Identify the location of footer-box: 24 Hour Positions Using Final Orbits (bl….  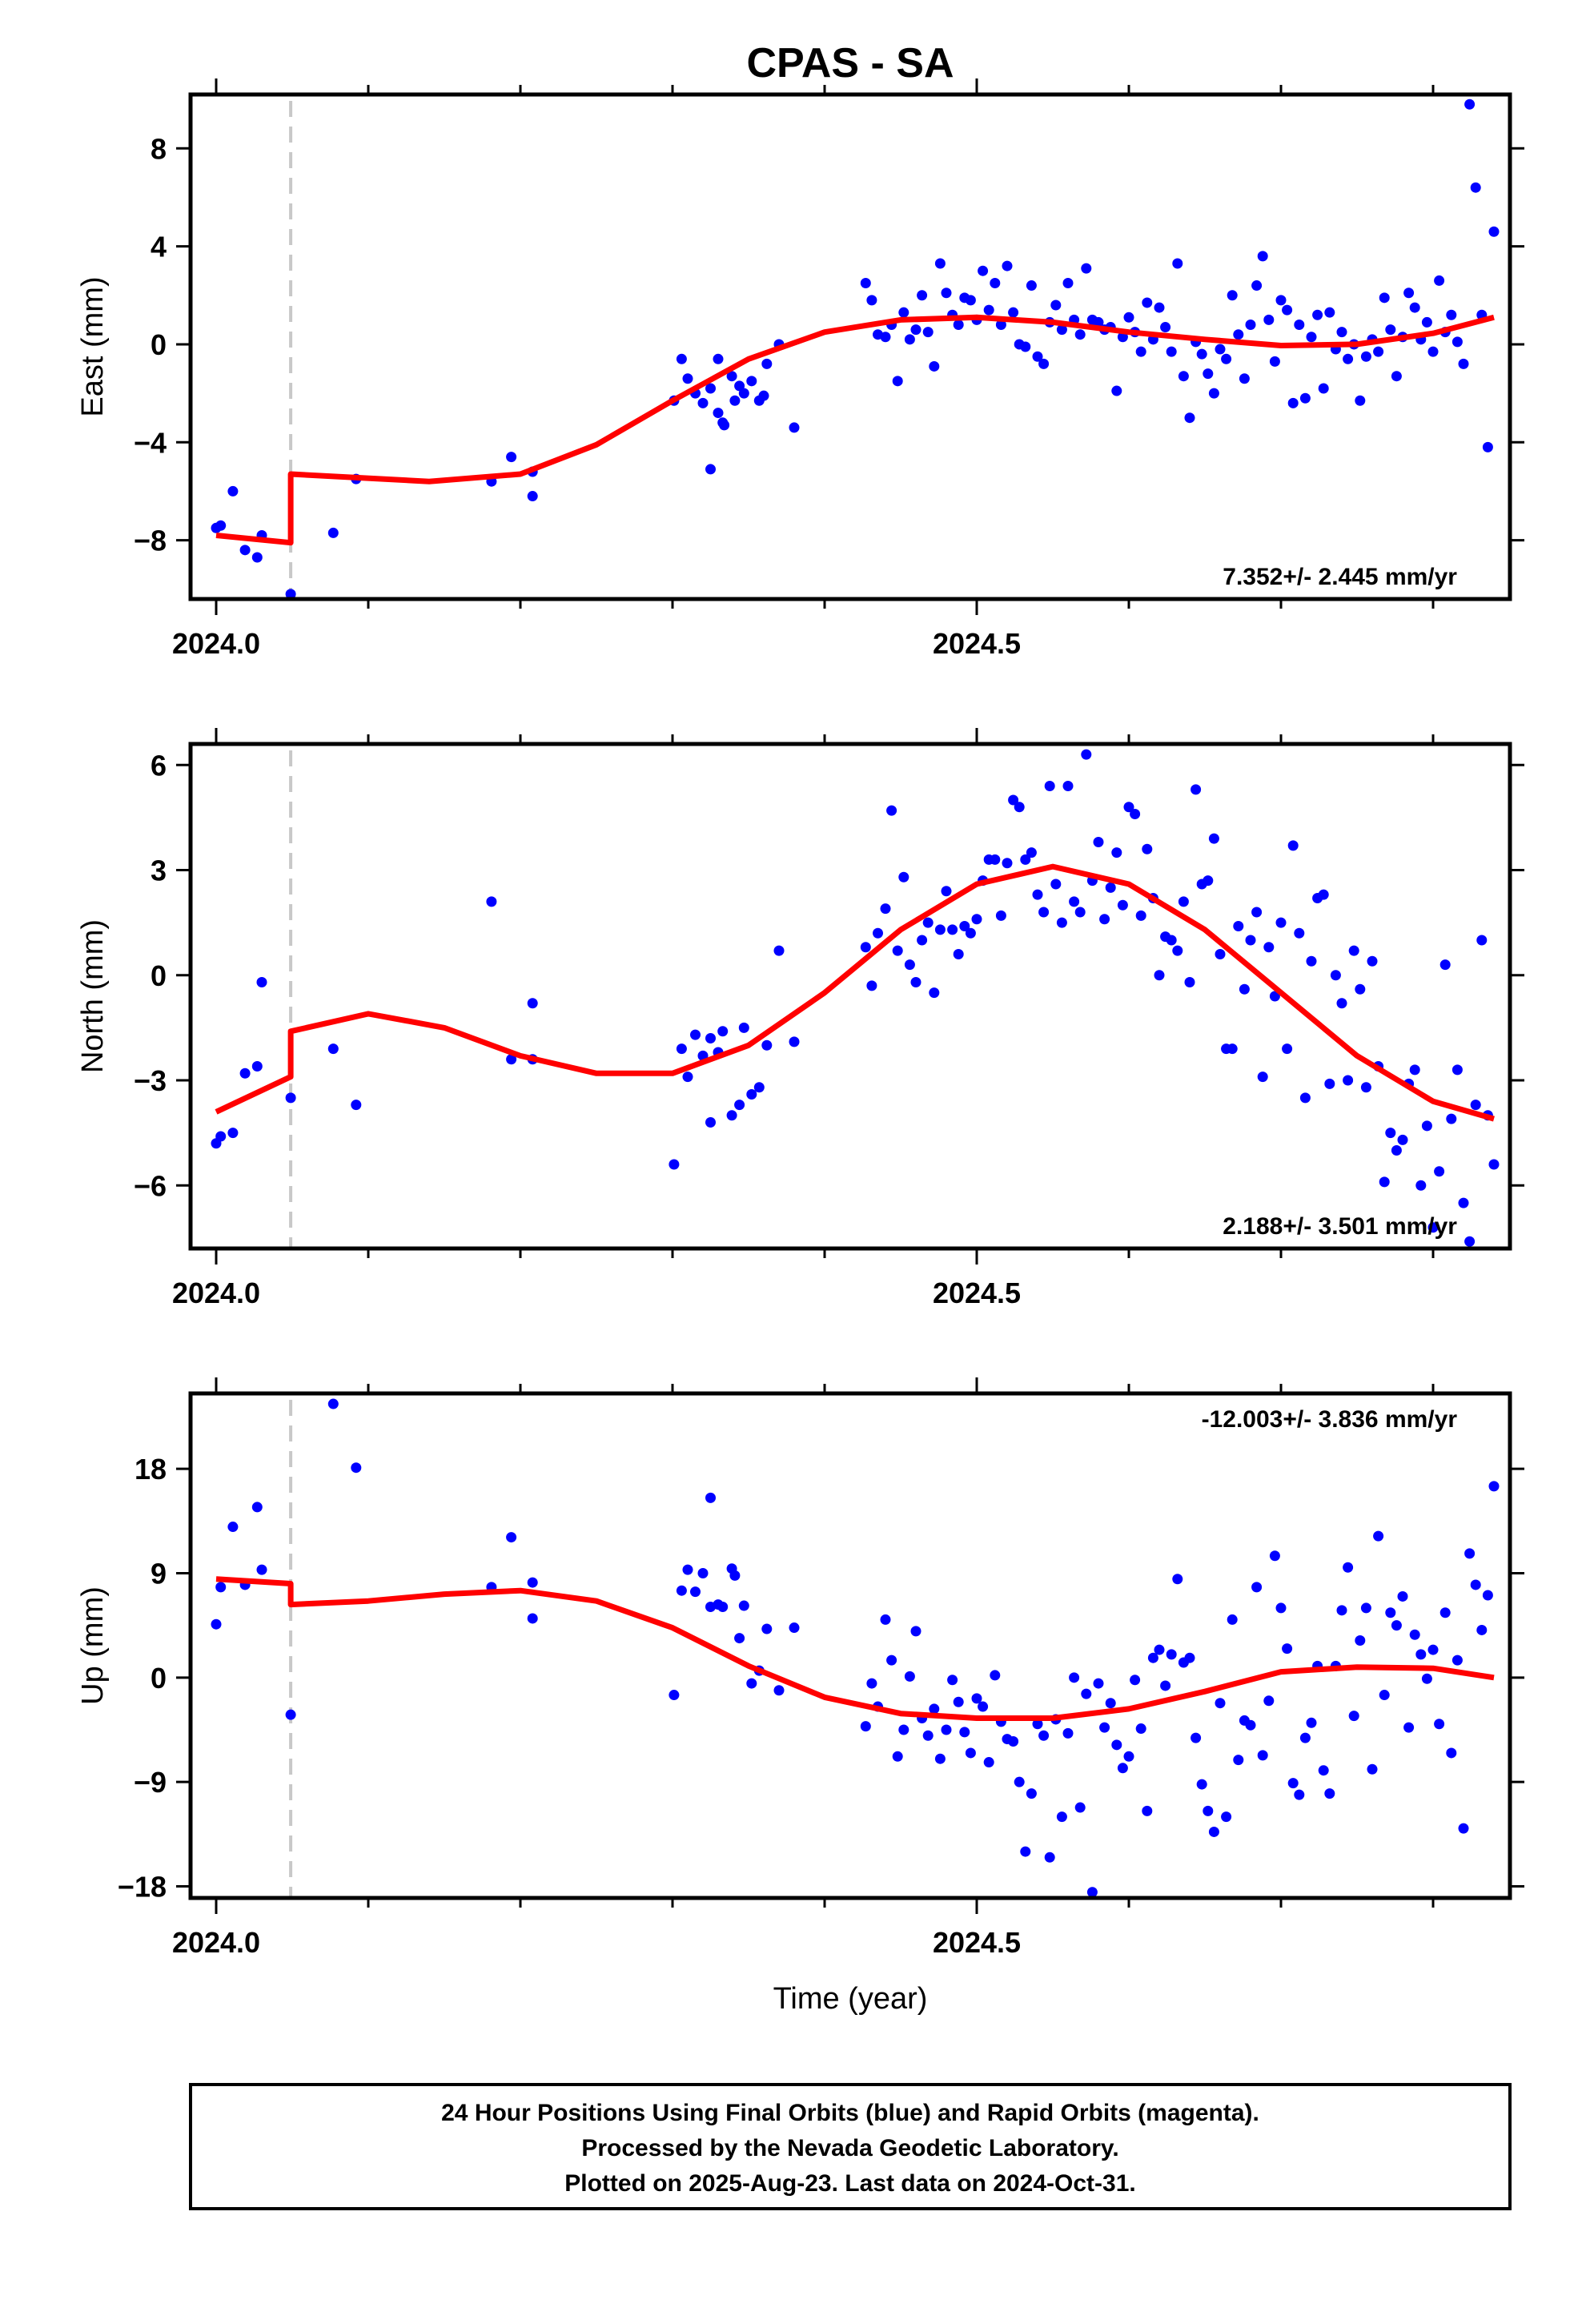
(850, 2146).